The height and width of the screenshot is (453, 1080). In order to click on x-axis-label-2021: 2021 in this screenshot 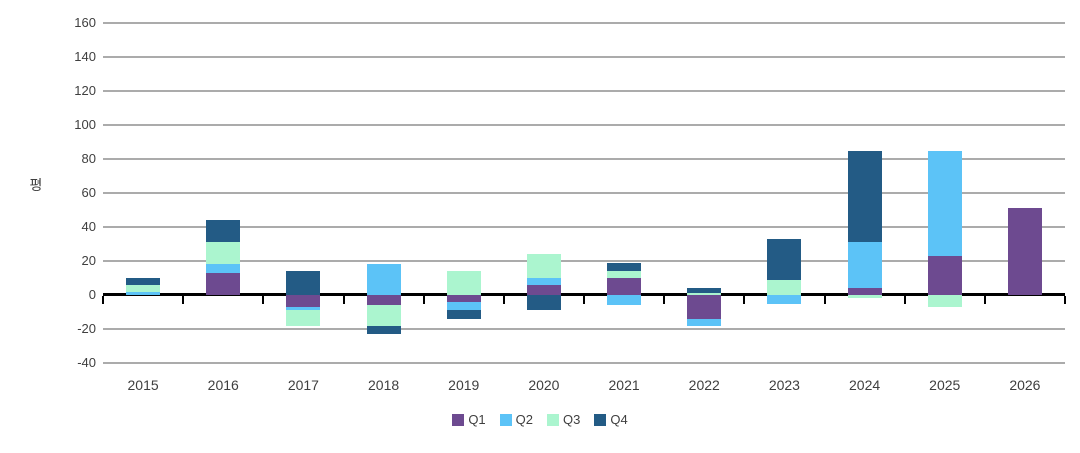, I will do `click(624, 385)`.